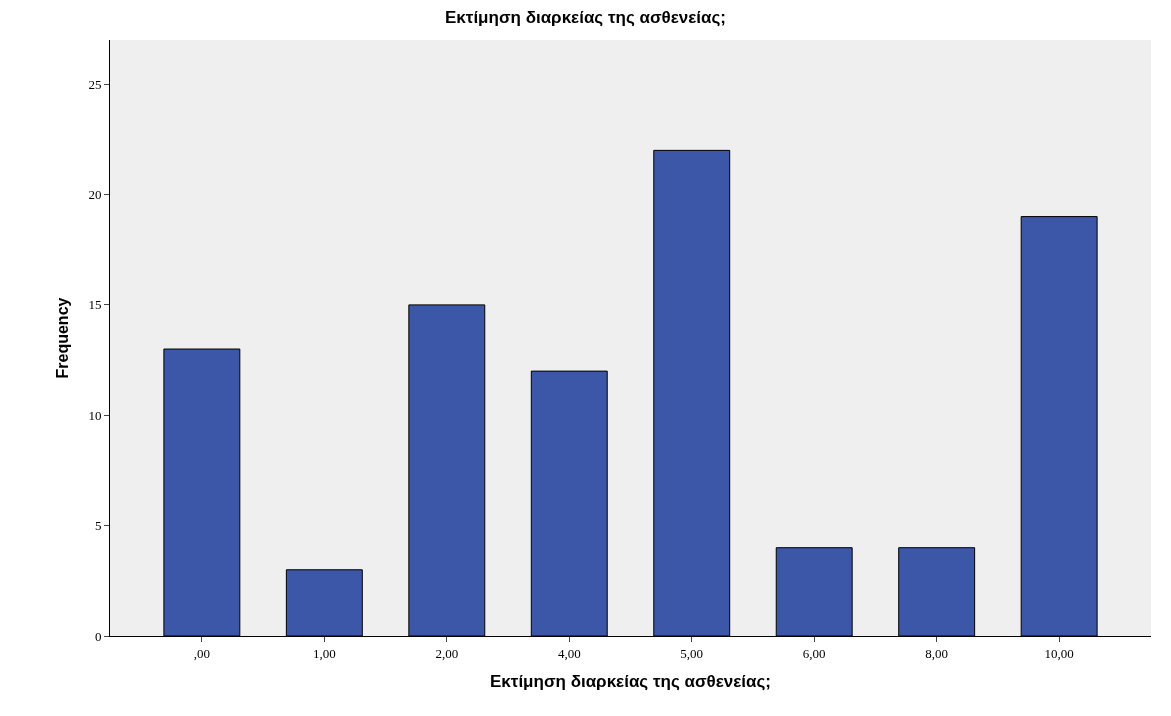  I want to click on x-axis-title: Εκτίμηση διαρκείας της ασθενείας;, so click(630, 681).